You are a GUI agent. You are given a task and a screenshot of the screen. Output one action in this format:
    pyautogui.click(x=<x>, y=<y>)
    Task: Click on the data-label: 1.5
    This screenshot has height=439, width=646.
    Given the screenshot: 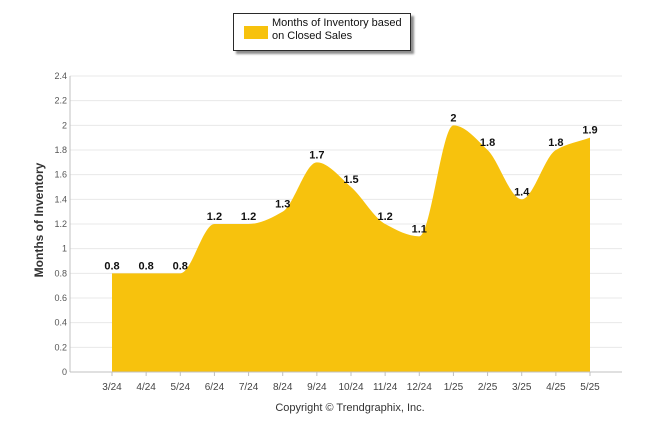 What is the action you would take?
    pyautogui.click(x=350, y=180)
    